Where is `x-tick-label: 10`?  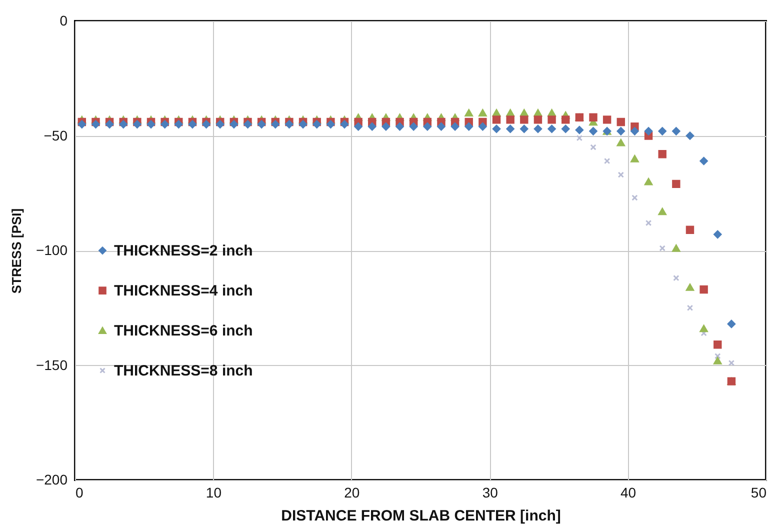
x-tick-label: 10 is located at coordinates (214, 492).